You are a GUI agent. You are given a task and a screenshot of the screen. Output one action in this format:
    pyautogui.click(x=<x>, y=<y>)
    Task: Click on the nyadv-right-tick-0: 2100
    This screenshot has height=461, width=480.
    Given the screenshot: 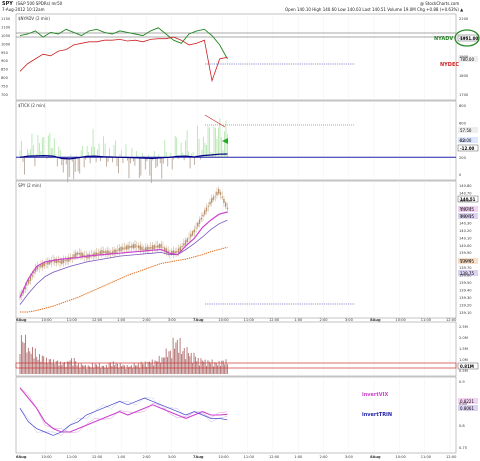 What is the action you would take?
    pyautogui.click(x=464, y=19)
    